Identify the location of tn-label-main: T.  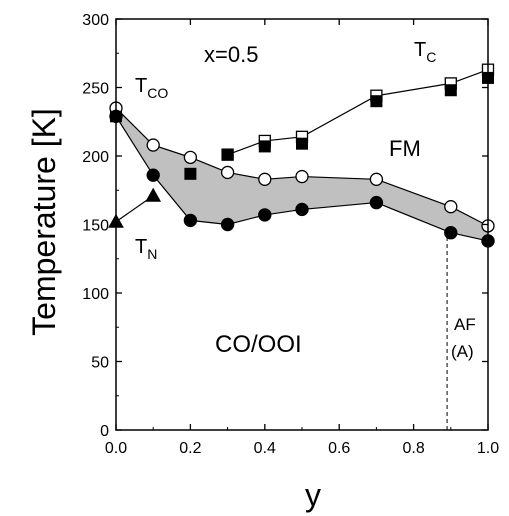
(141, 247).